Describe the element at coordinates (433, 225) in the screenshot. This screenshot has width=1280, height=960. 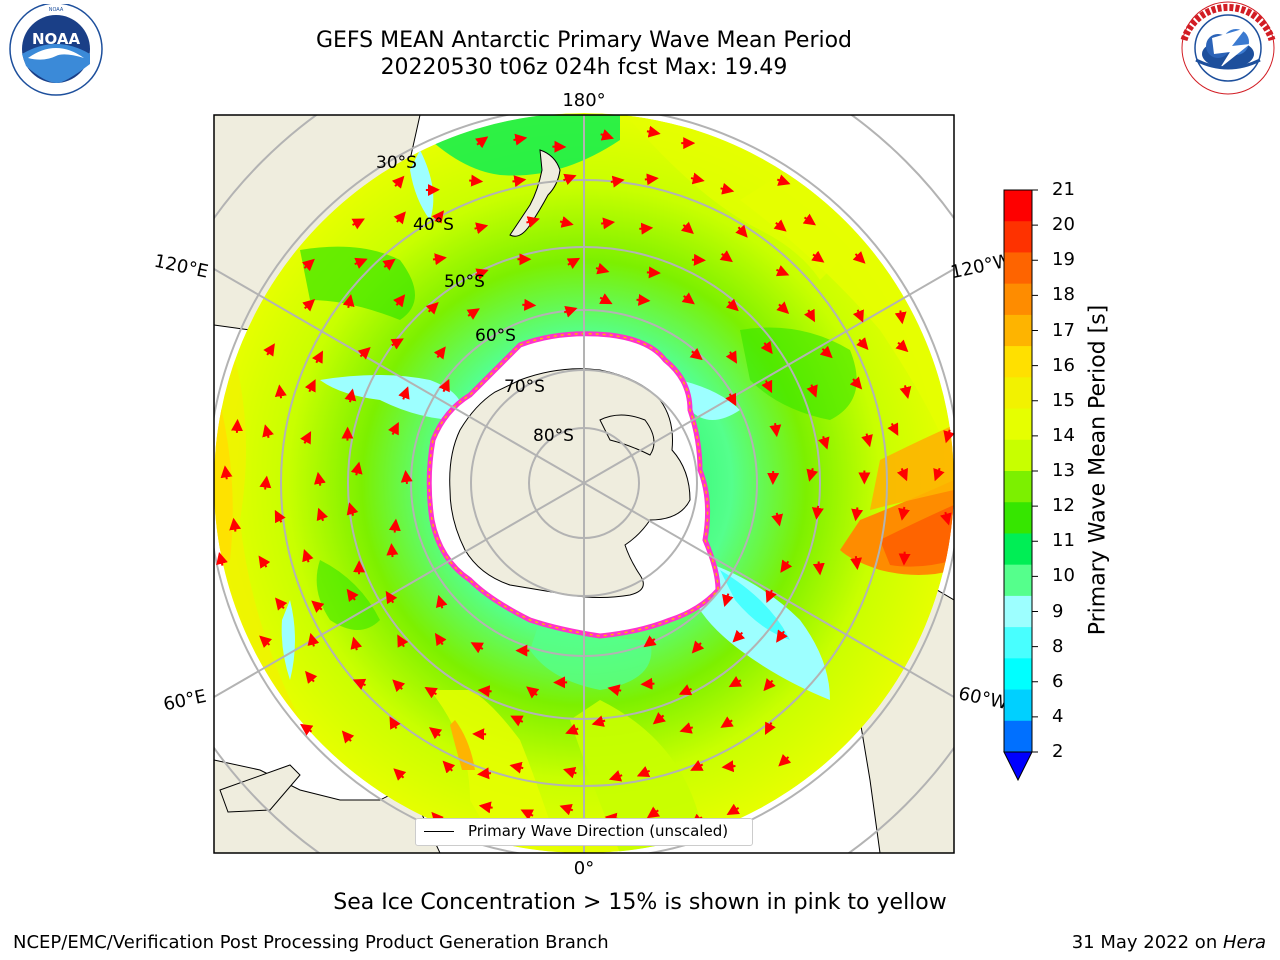
I see `lat-label-40s: 40°S` at that location.